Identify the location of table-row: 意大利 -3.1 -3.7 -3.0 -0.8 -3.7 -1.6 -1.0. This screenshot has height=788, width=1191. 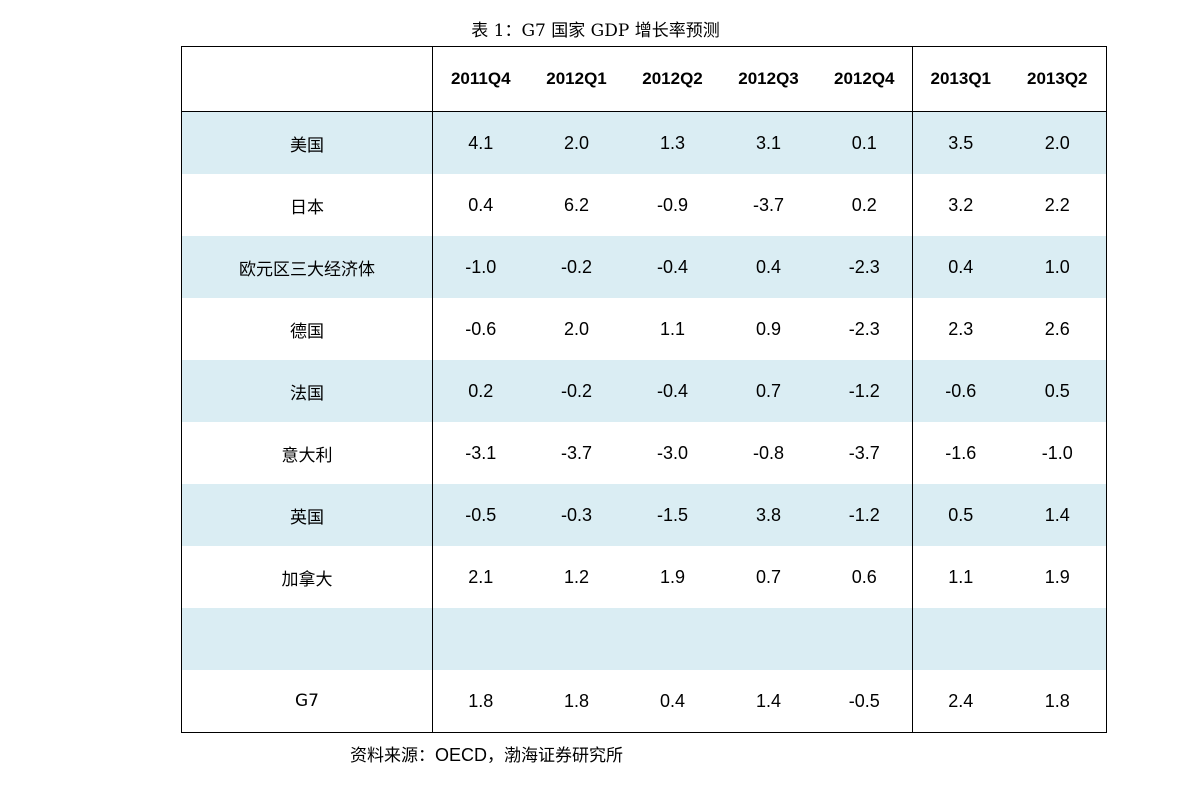
(644, 453).